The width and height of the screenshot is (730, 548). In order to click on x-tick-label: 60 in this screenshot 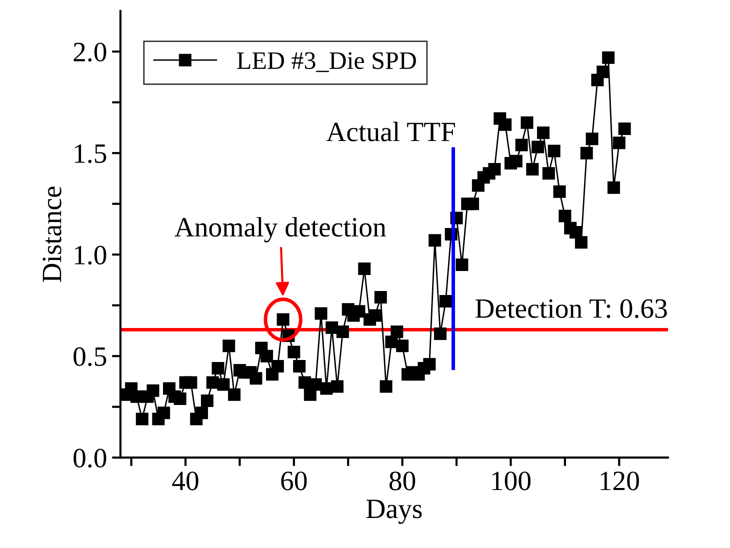, I will do `click(294, 481)`.